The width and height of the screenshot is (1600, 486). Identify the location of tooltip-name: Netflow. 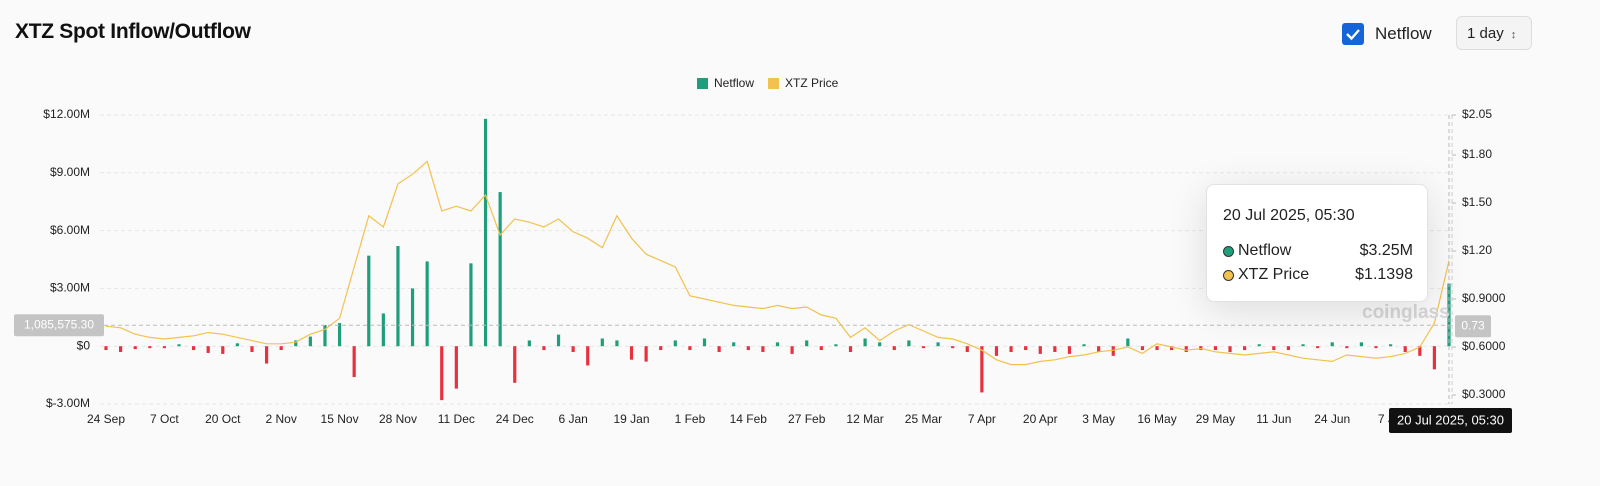
(1265, 250).